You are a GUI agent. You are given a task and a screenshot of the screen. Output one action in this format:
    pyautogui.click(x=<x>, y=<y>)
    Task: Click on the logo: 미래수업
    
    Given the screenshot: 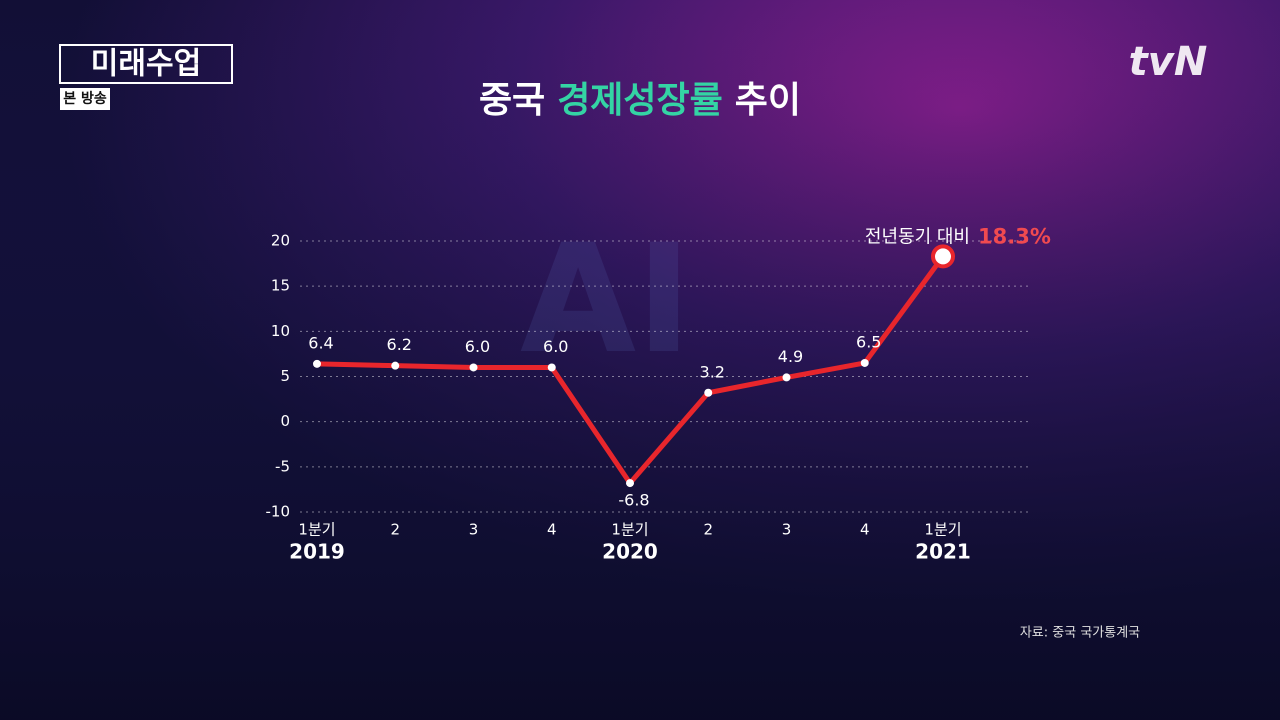 What is the action you would take?
    pyautogui.click(x=146, y=64)
    